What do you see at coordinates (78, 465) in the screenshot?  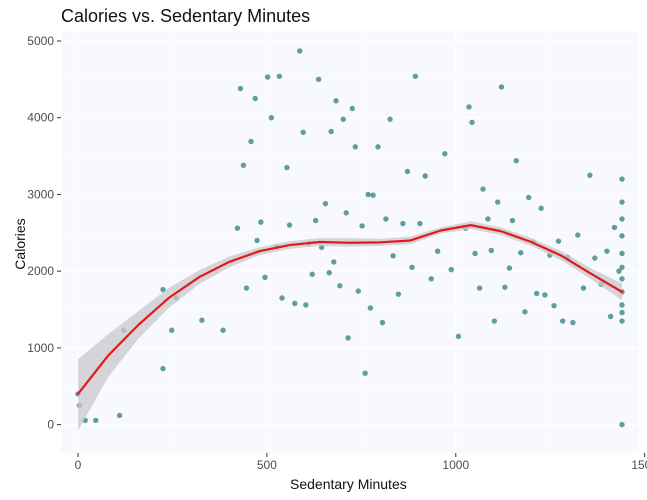 I see `x-tick-label: 0` at bounding box center [78, 465].